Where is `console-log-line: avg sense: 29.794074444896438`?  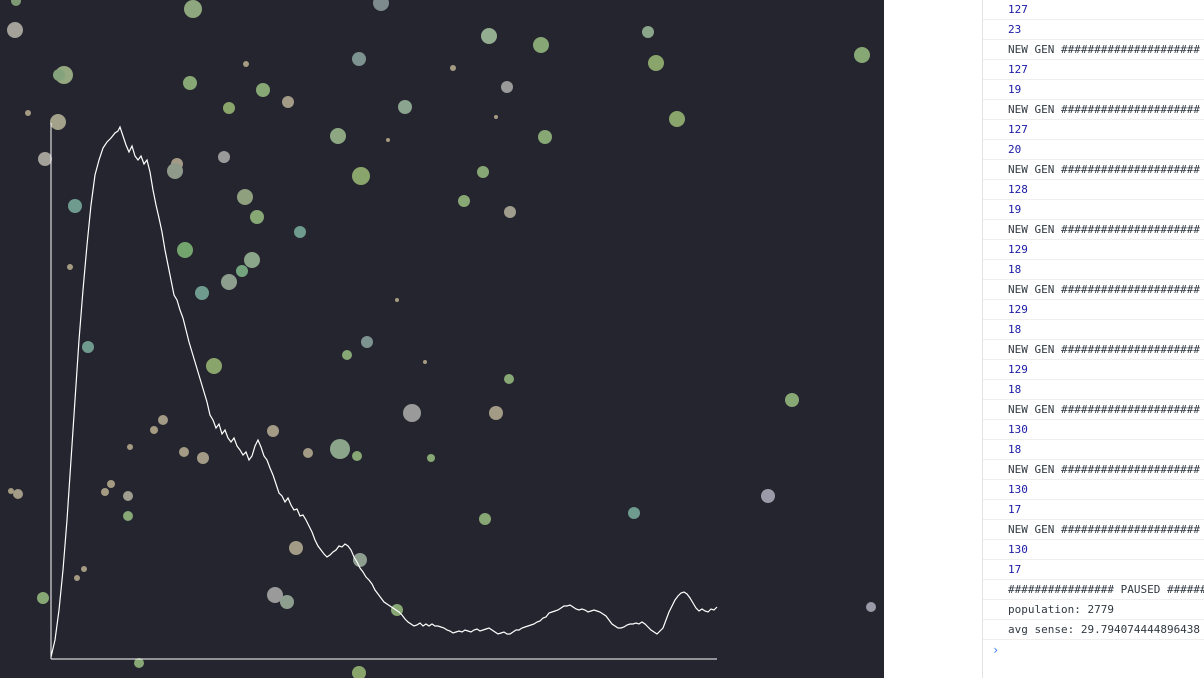
console-log-line: avg sense: 29.794074444896438 is located at coordinates (1093, 630).